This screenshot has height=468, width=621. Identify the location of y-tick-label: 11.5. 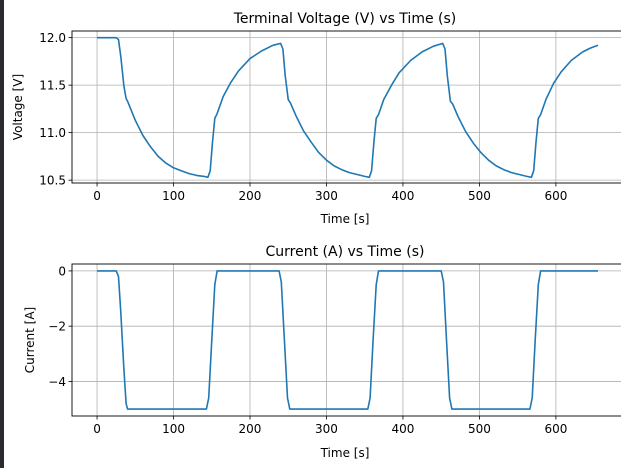
(52, 86).